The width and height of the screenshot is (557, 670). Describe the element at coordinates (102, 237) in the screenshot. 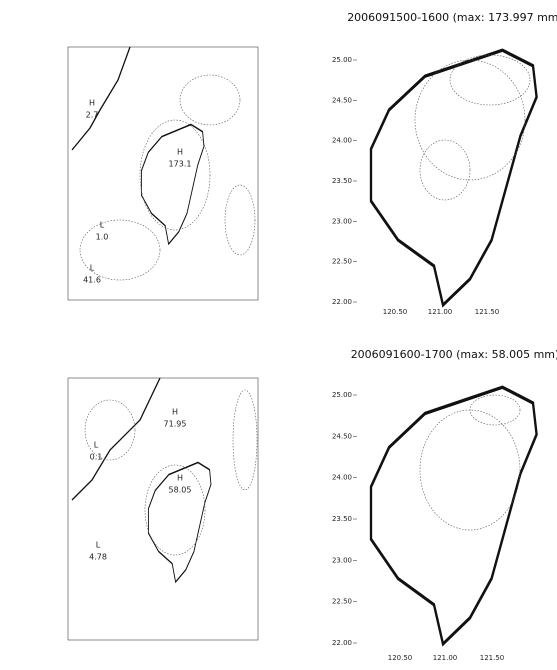

I see `contour-label: 1.0` at that location.